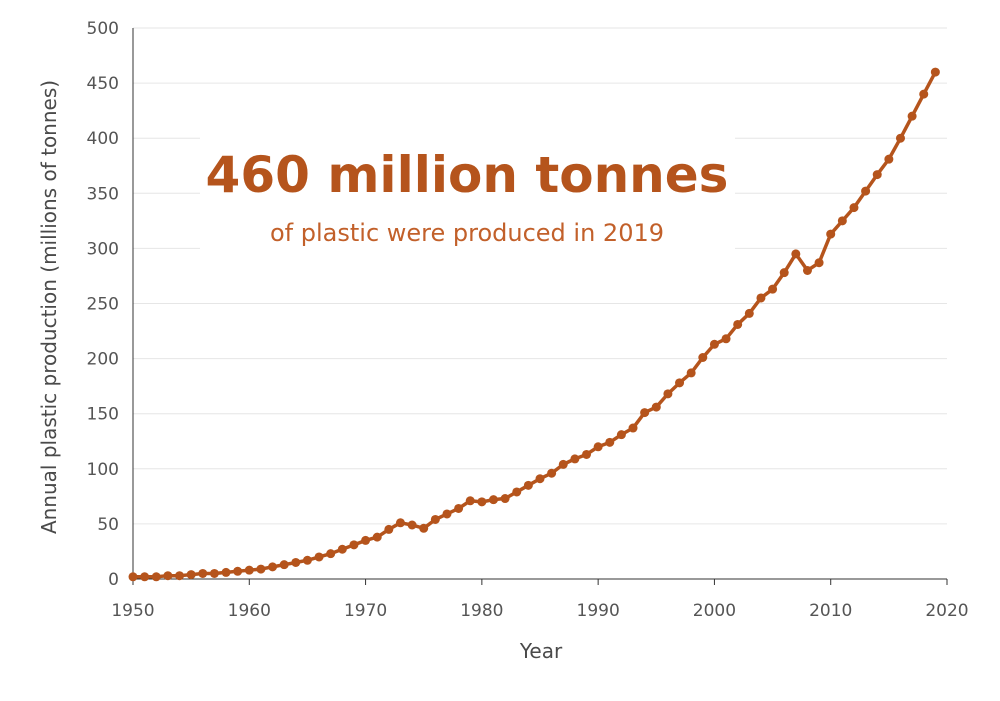  What do you see at coordinates (946, 611) in the screenshot?
I see `x-tick-label: 2020` at bounding box center [946, 611].